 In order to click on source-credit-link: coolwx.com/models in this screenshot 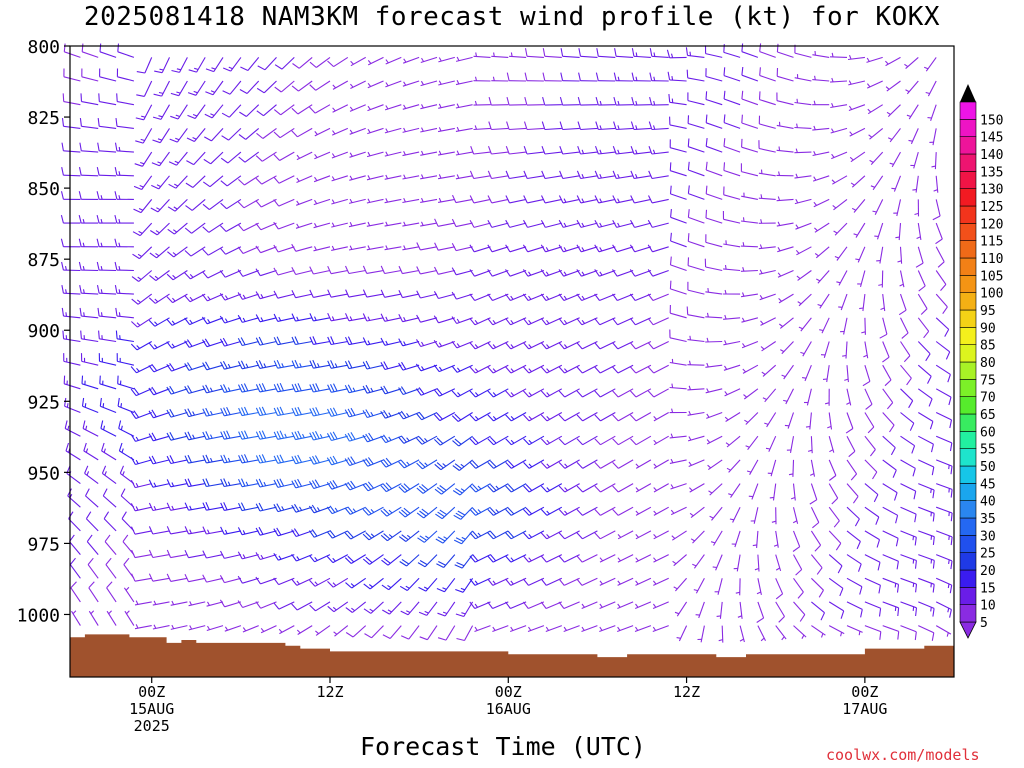, I will do `click(903, 755)`.